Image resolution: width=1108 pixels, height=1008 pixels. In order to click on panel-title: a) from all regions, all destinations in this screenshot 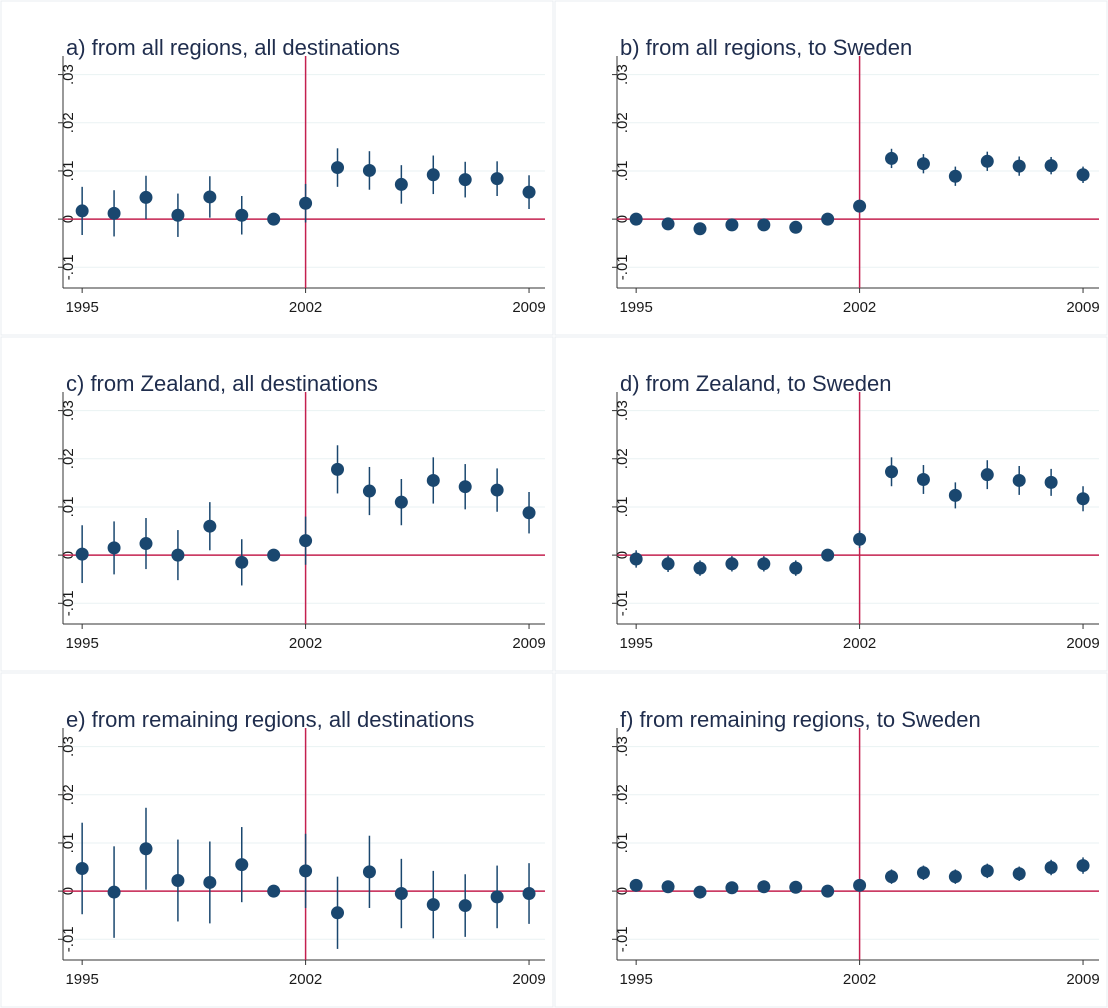, I will do `click(233, 47)`.